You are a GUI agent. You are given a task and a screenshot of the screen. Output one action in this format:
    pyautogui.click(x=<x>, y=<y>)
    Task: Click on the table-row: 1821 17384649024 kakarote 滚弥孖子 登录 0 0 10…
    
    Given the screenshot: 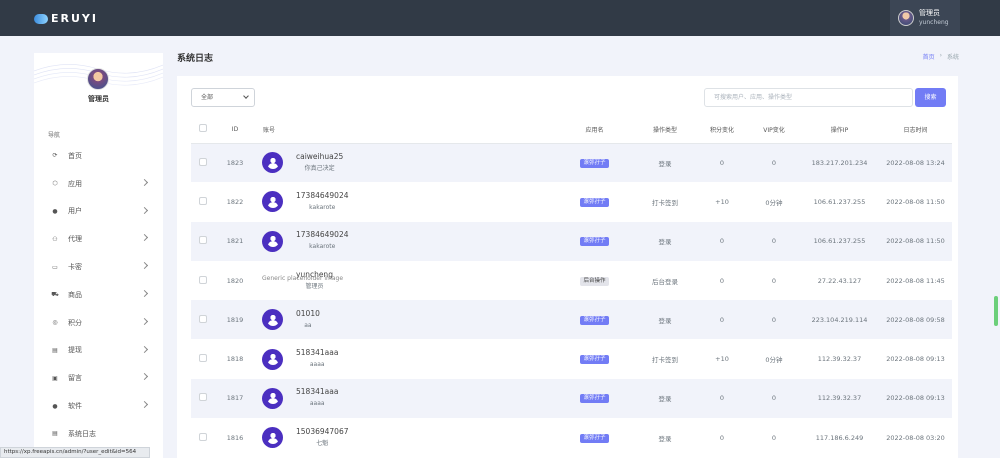 What is the action you would take?
    pyautogui.click(x=571, y=241)
    